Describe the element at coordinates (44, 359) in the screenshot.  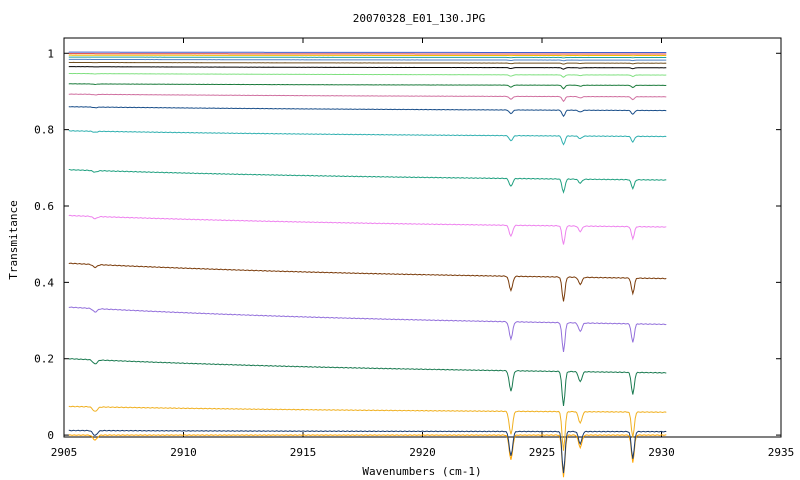
I see `y-tick-label: 0.2` at that location.